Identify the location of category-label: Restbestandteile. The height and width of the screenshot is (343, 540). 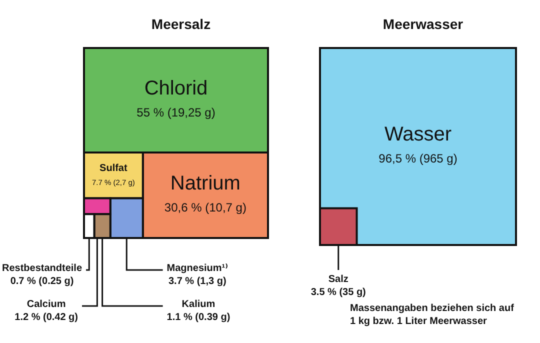
(42, 268).